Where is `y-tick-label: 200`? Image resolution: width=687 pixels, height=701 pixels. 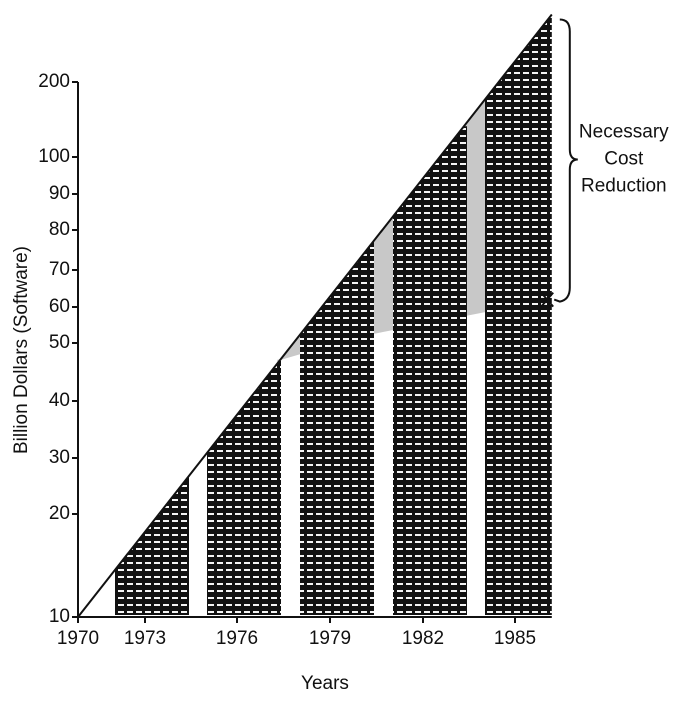
y-tick-label: 200 is located at coordinates (54, 81).